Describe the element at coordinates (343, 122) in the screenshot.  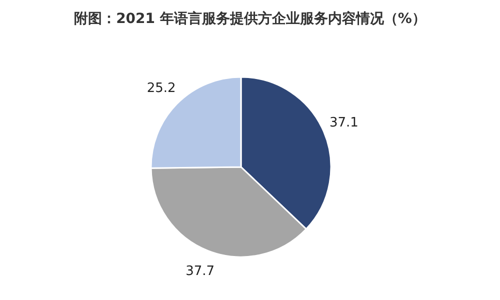
I see `data-label: 37.1` at that location.